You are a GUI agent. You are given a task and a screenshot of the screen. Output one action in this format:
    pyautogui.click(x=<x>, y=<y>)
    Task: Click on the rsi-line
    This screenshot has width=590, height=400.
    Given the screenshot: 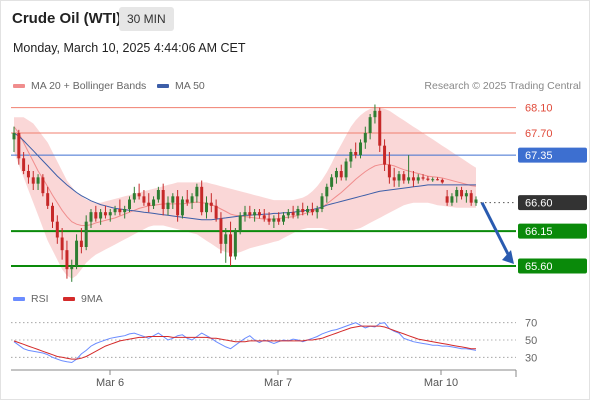 What is the action you would take?
    pyautogui.click(x=245, y=343)
    